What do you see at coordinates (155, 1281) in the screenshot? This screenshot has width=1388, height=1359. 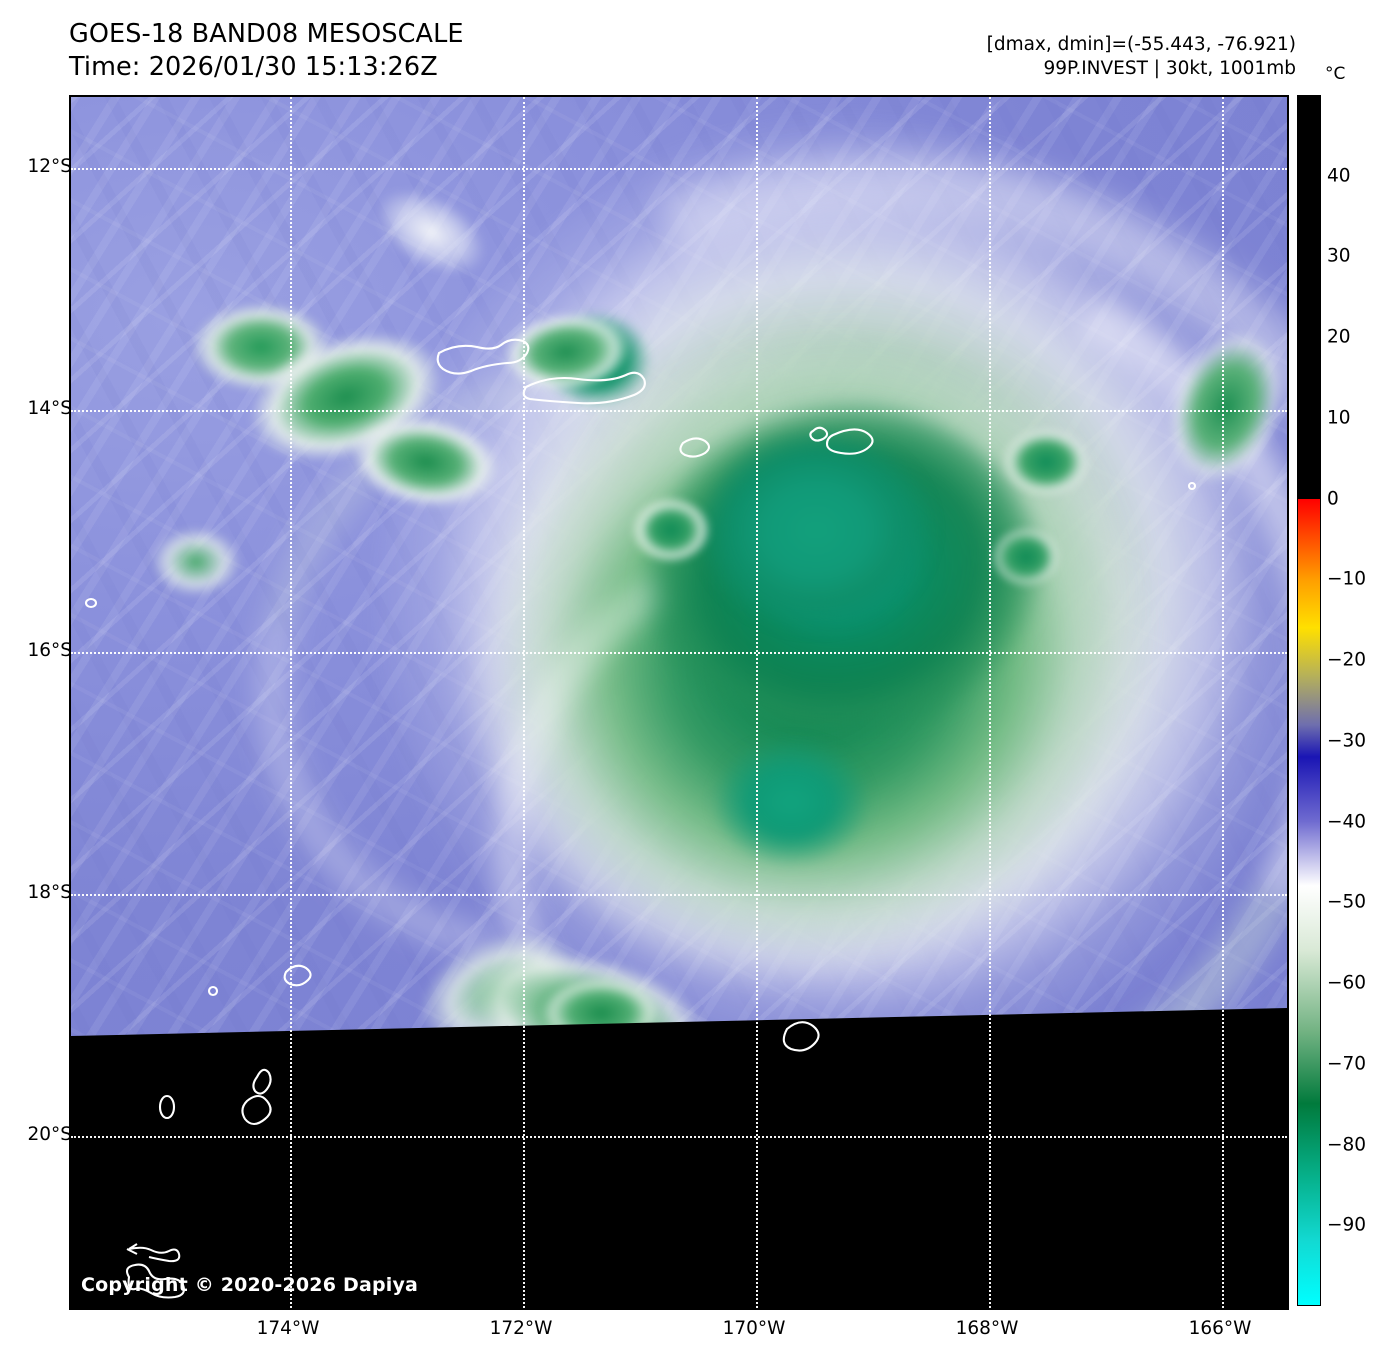 I see `island-coastline-night-d` at bounding box center [155, 1281].